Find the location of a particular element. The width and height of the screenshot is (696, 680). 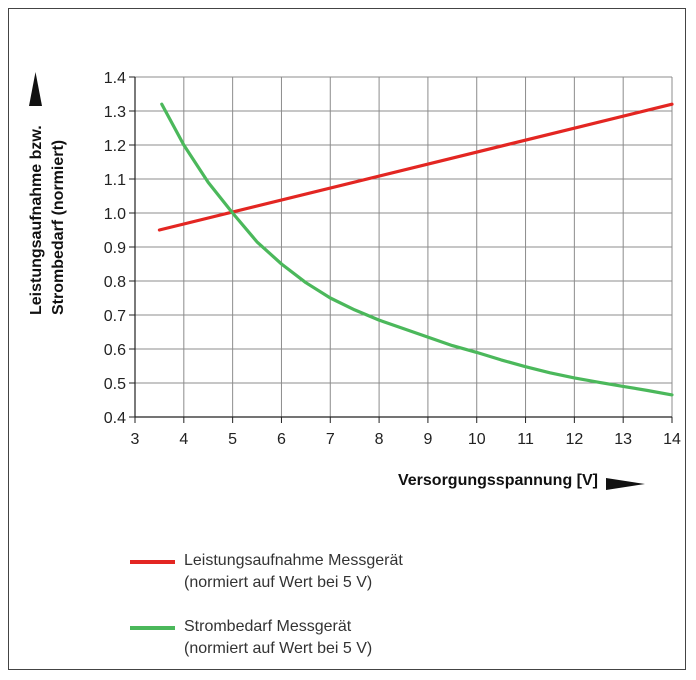

x-tick-label: 13 is located at coordinates (623, 439).